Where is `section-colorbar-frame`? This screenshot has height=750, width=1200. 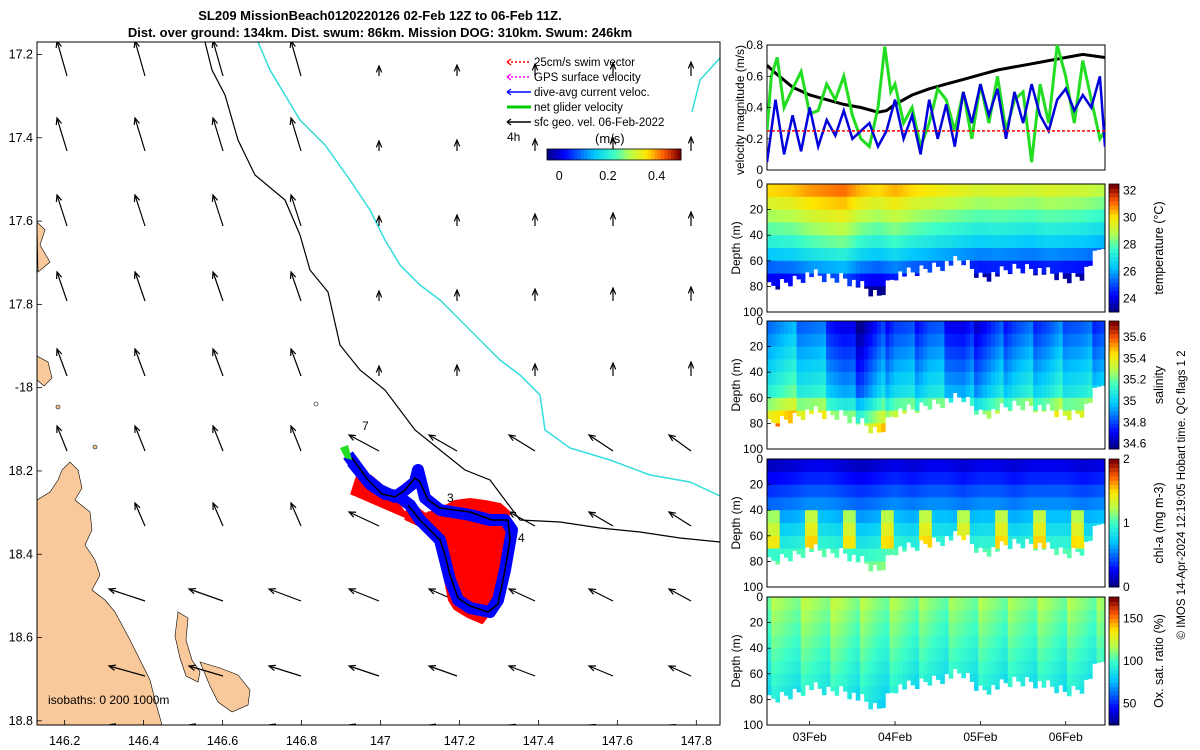
section-colorbar-frame is located at coordinates (1114, 523).